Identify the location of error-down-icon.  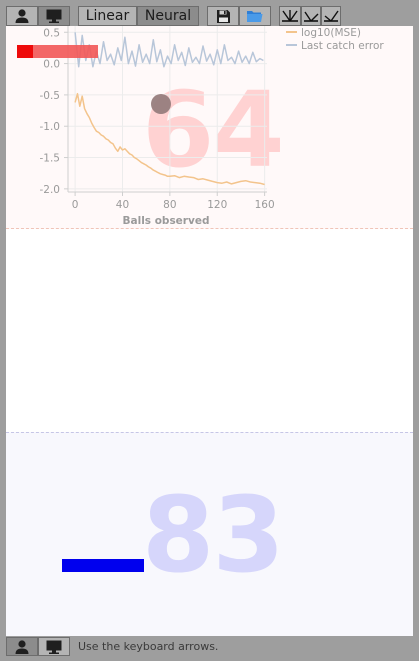
(331, 16).